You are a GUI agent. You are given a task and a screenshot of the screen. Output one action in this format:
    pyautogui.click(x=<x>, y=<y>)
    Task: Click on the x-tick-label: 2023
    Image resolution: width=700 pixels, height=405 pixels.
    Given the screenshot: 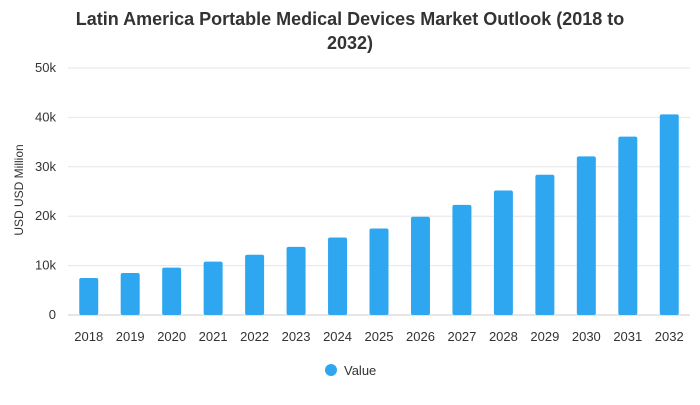 What is the action you would take?
    pyautogui.click(x=296, y=336)
    